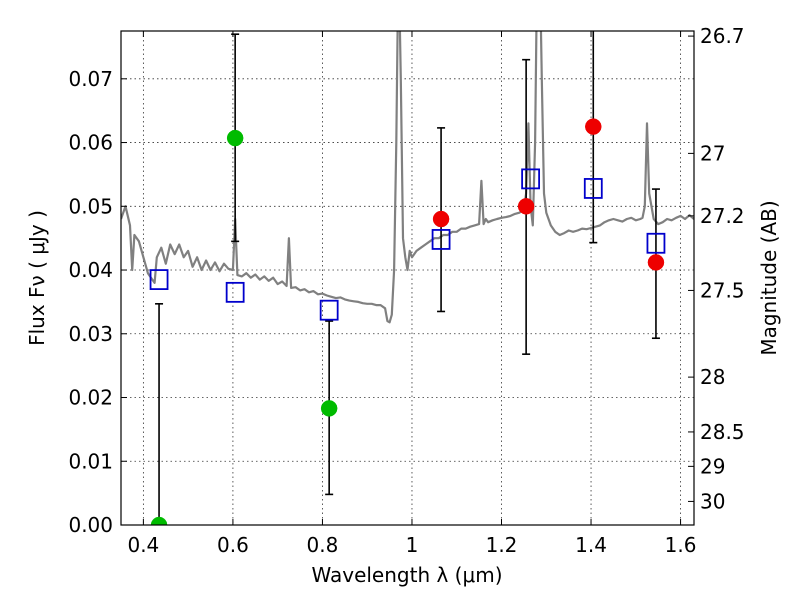  I want to click on x-tick-label: 1.4, so click(591, 545).